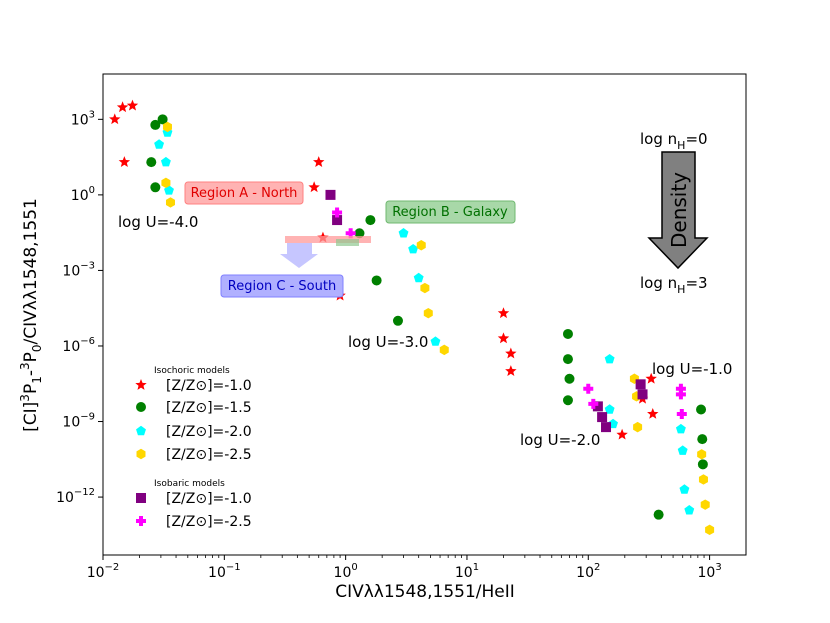  What do you see at coordinates (78, 345) in the screenshot?
I see `y-tick-label-3: 10⁻⁶` at bounding box center [78, 345].